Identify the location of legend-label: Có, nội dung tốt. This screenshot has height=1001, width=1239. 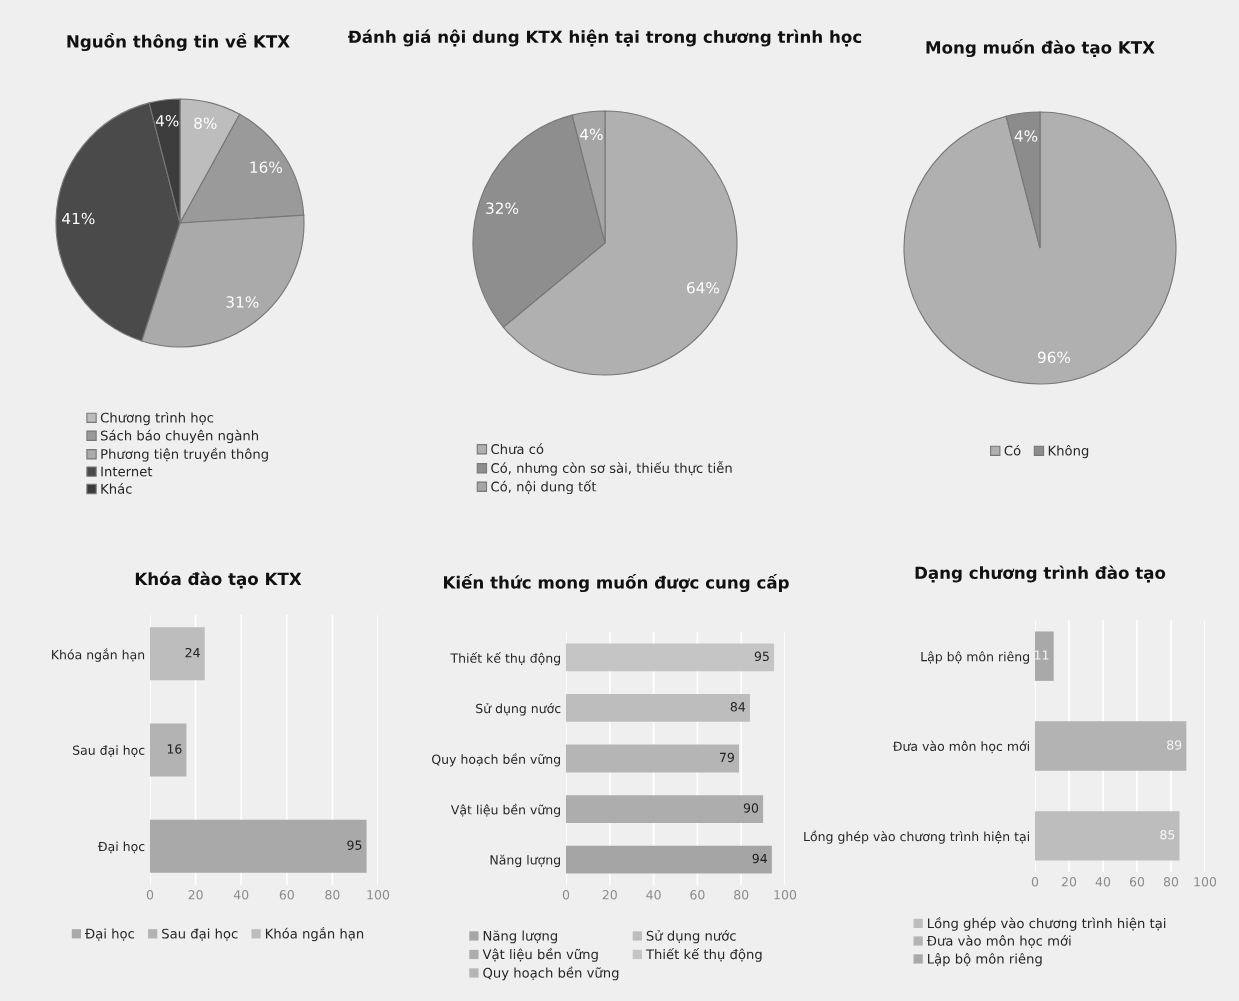
(544, 487).